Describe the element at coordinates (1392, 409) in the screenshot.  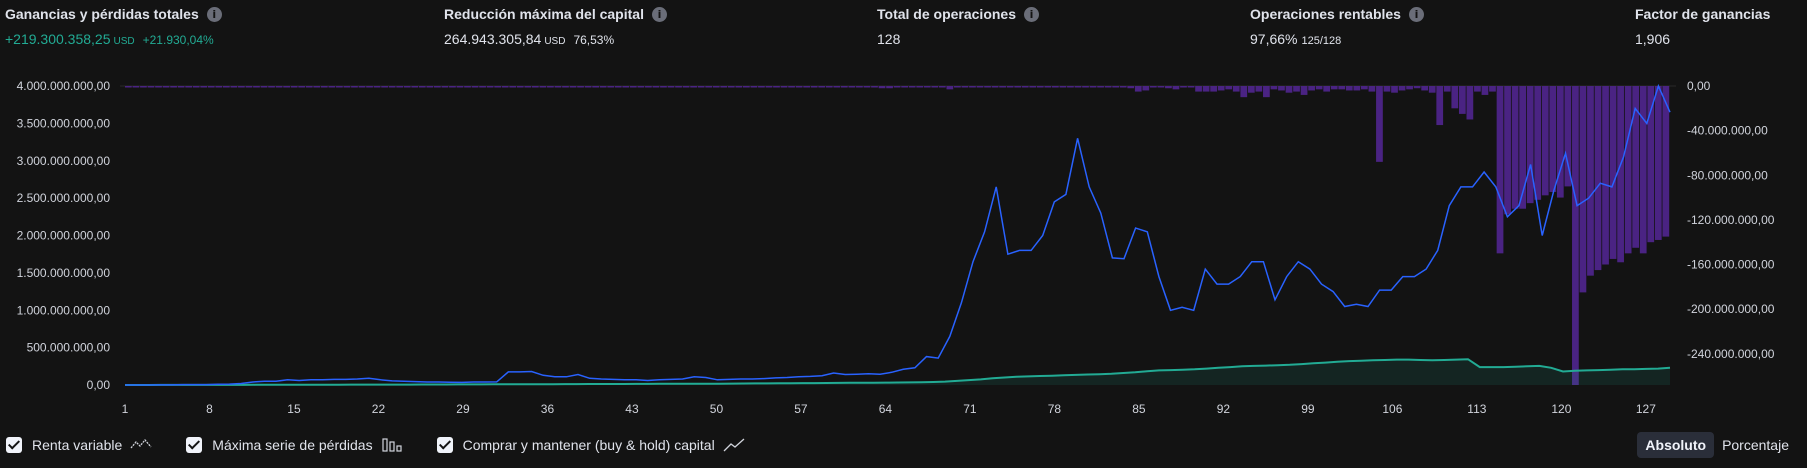
I see `x-tick-label: 106` at that location.